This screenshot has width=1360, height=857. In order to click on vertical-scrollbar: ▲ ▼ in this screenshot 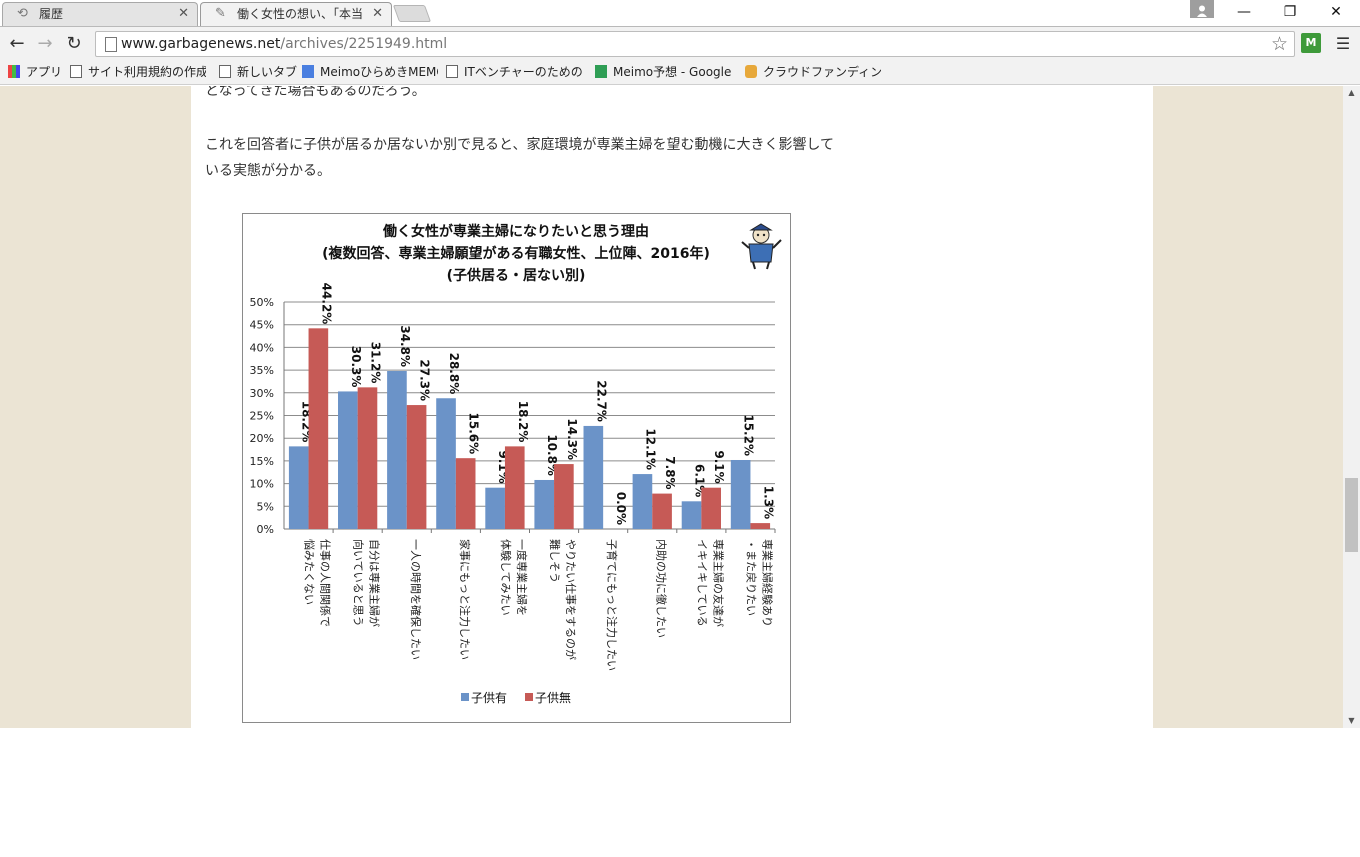, I will do `click(1351, 407)`.